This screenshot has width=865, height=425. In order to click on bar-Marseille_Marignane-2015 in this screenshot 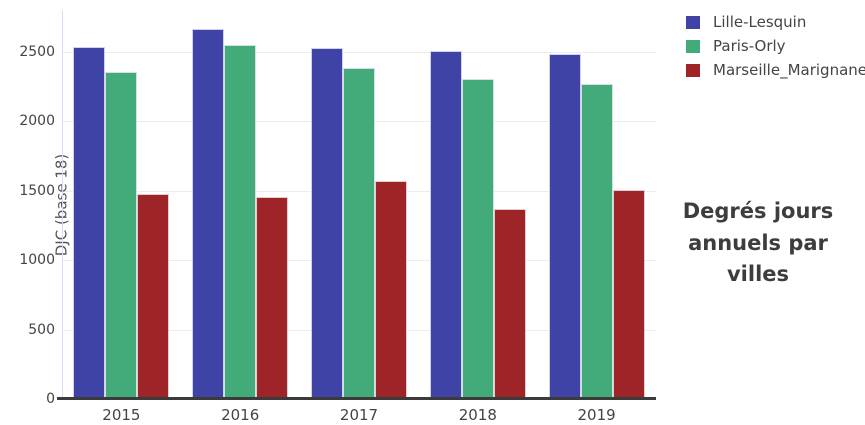, I will do `click(153, 296)`.